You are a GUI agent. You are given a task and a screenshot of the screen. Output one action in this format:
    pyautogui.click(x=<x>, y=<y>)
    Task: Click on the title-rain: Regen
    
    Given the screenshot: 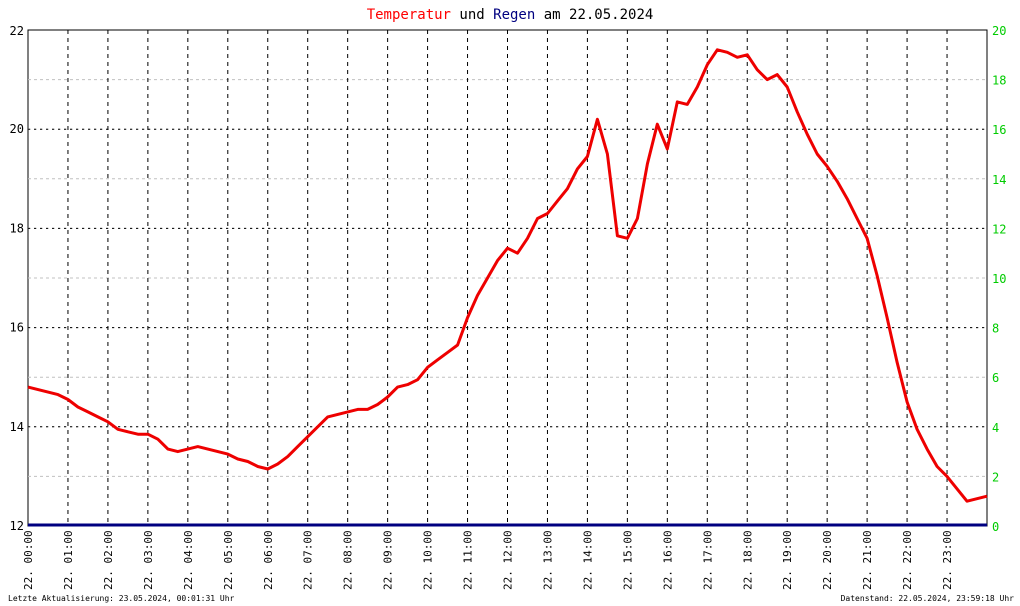 What is the action you would take?
    pyautogui.click(x=514, y=15)
    